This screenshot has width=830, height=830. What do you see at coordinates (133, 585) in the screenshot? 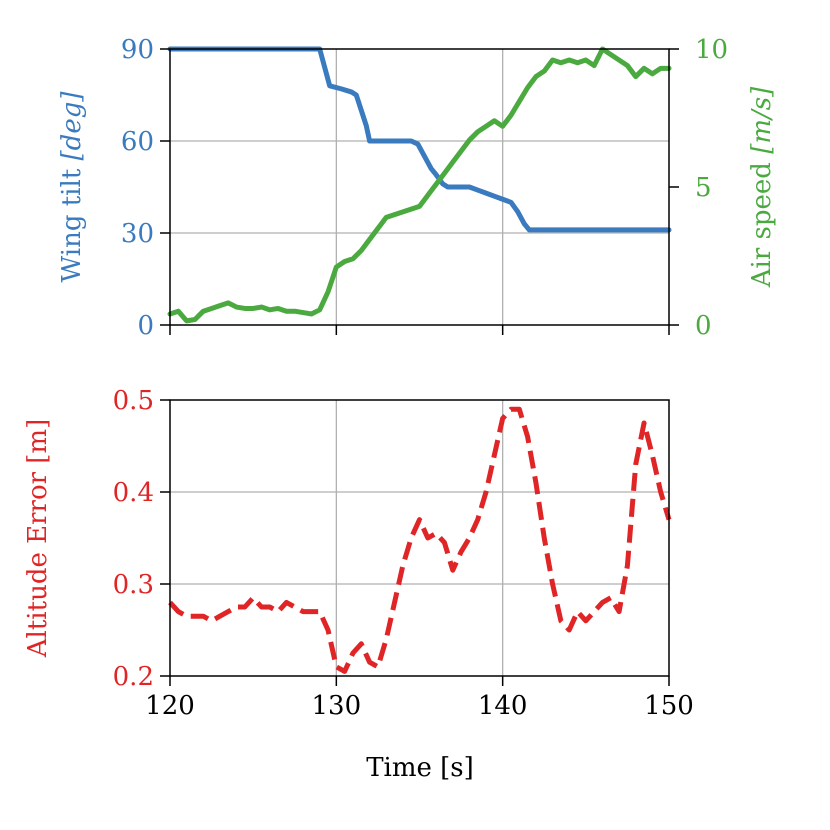
I see `bottom-left-y-tick-label: 0.3` at bounding box center [133, 585].